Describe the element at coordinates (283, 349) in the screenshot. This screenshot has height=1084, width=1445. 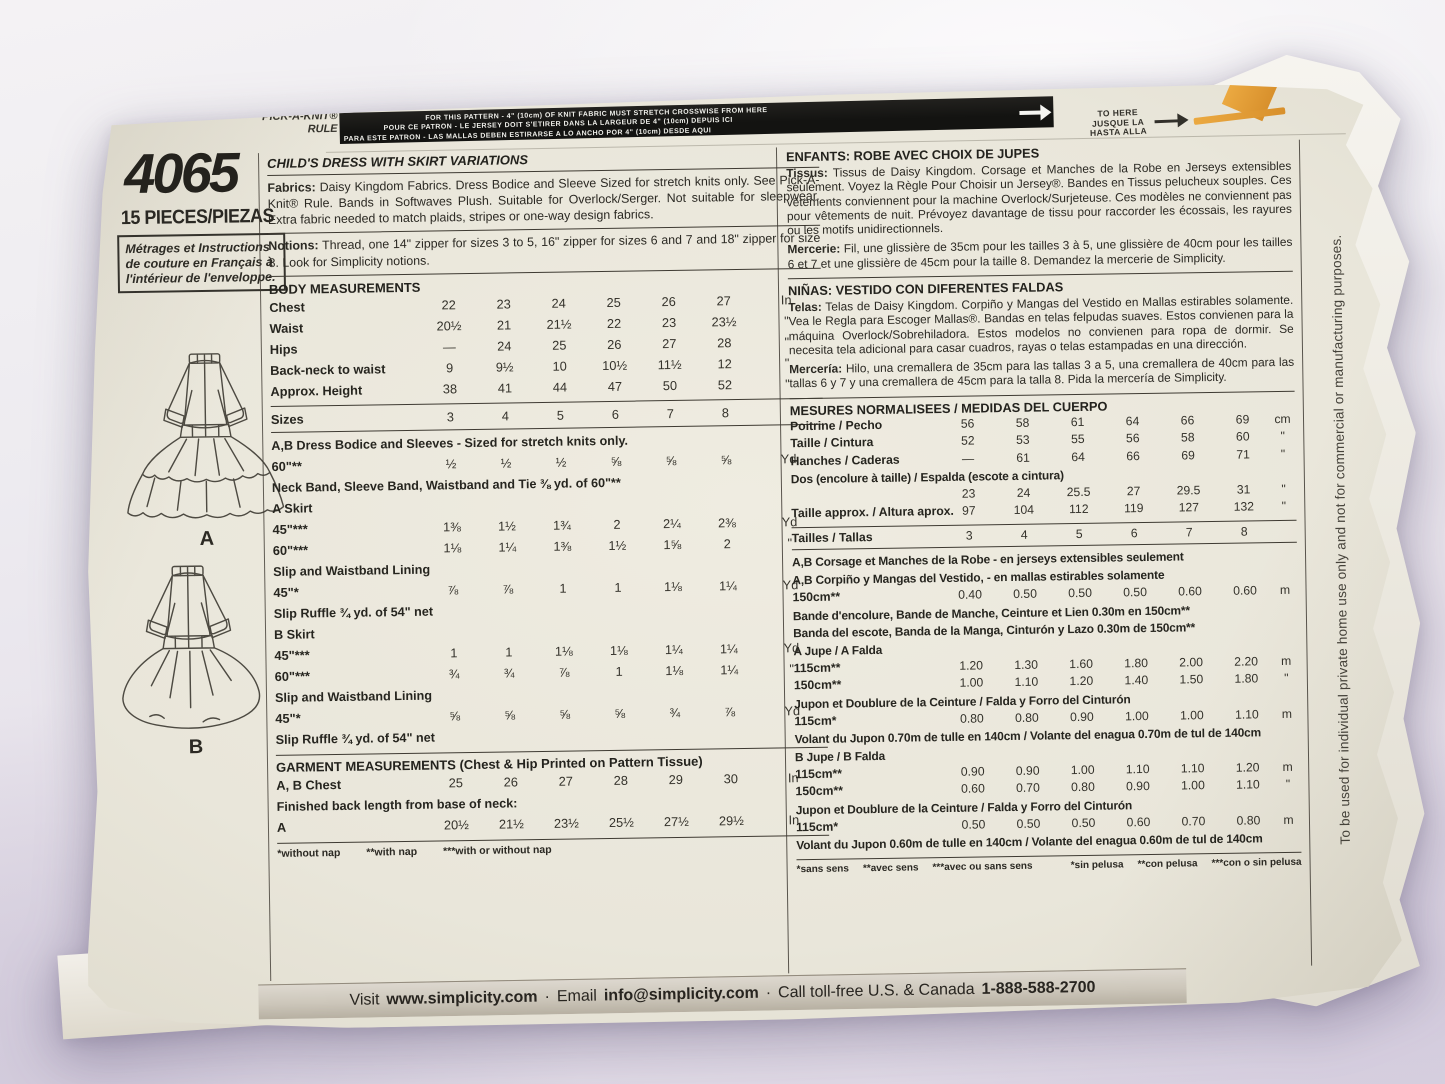
I see `row-label: Hips` at that location.